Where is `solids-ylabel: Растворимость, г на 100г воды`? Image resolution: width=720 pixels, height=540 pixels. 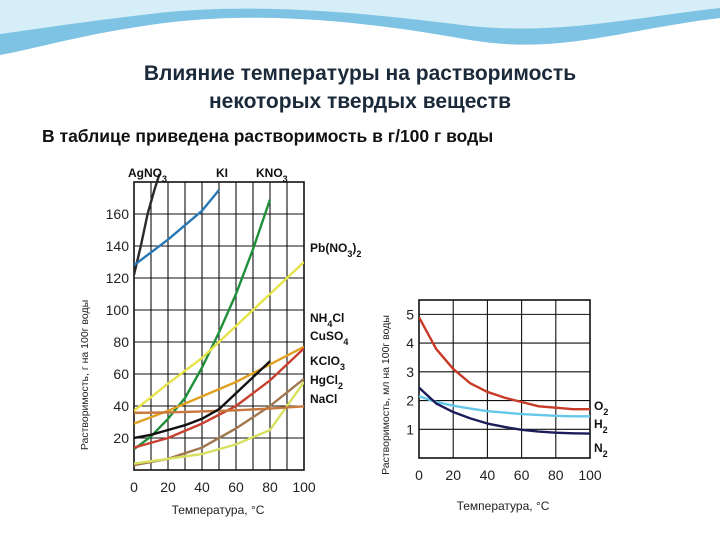 solids-ylabel: Растворимость, г на 100г воды is located at coordinates (85, 375).